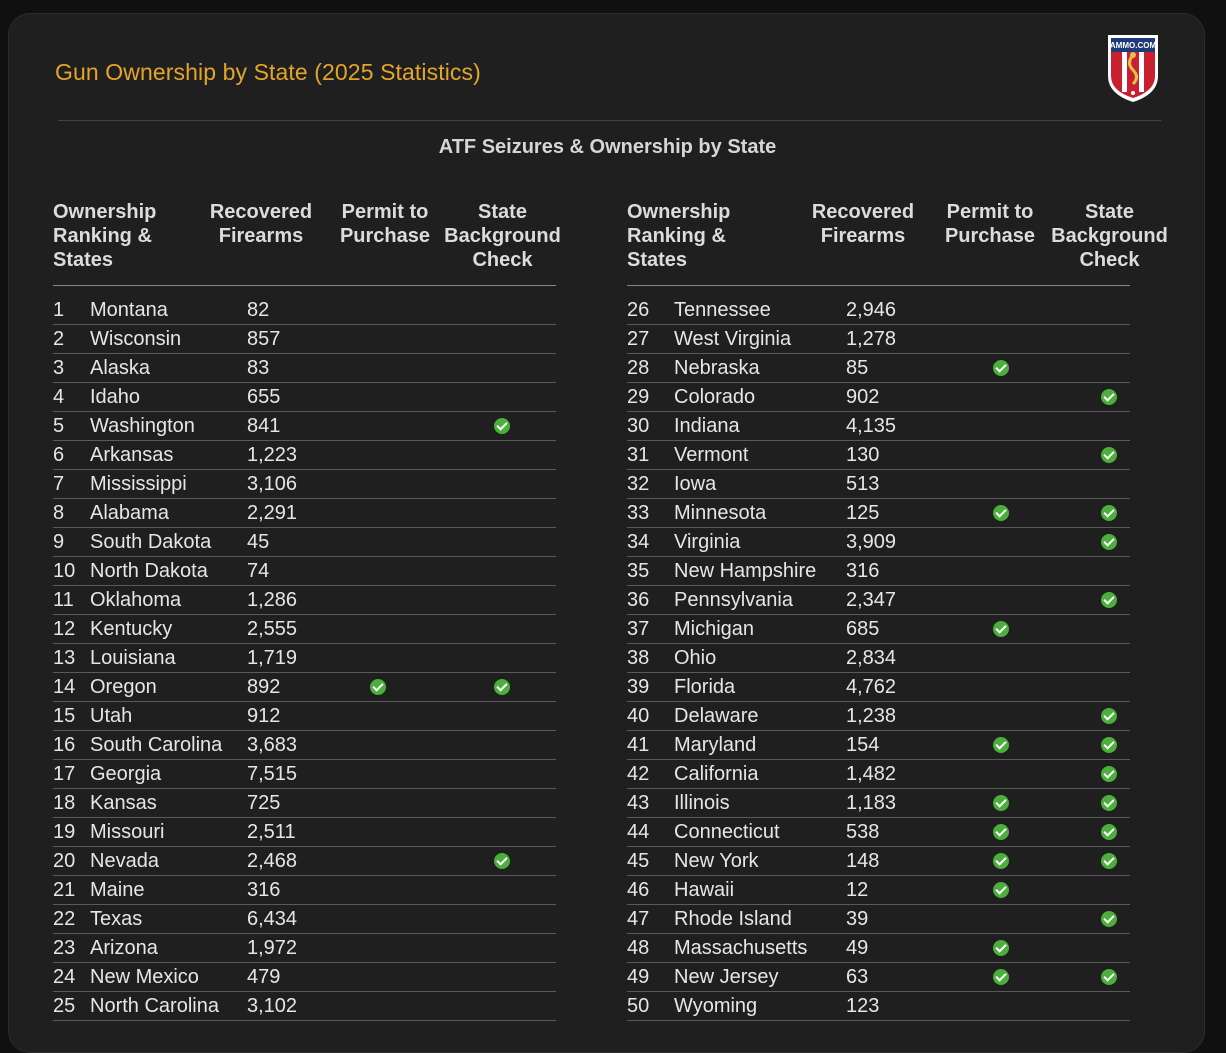 The width and height of the screenshot is (1226, 1053). I want to click on row-recovered-firearms: 655, so click(264, 397).